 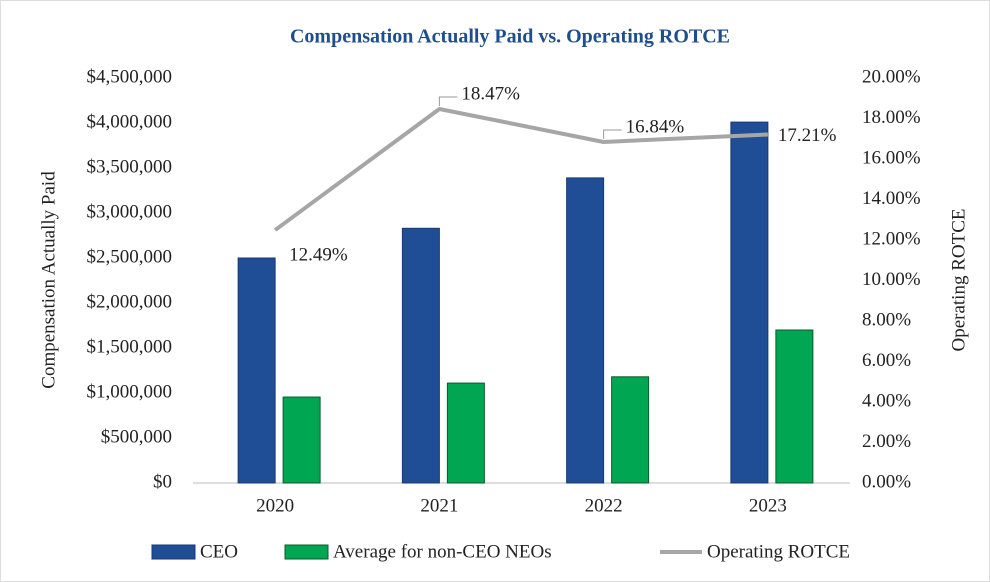 What do you see at coordinates (130, 76) in the screenshot?
I see `y-tick-label: $4,500,000` at bounding box center [130, 76].